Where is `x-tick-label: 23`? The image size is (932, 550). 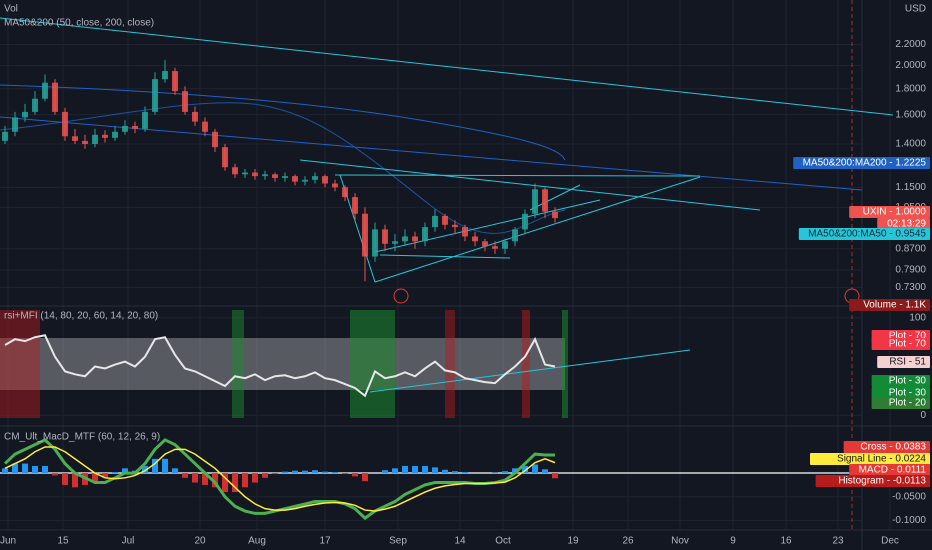 x-tick-label: 23 is located at coordinates (838, 541).